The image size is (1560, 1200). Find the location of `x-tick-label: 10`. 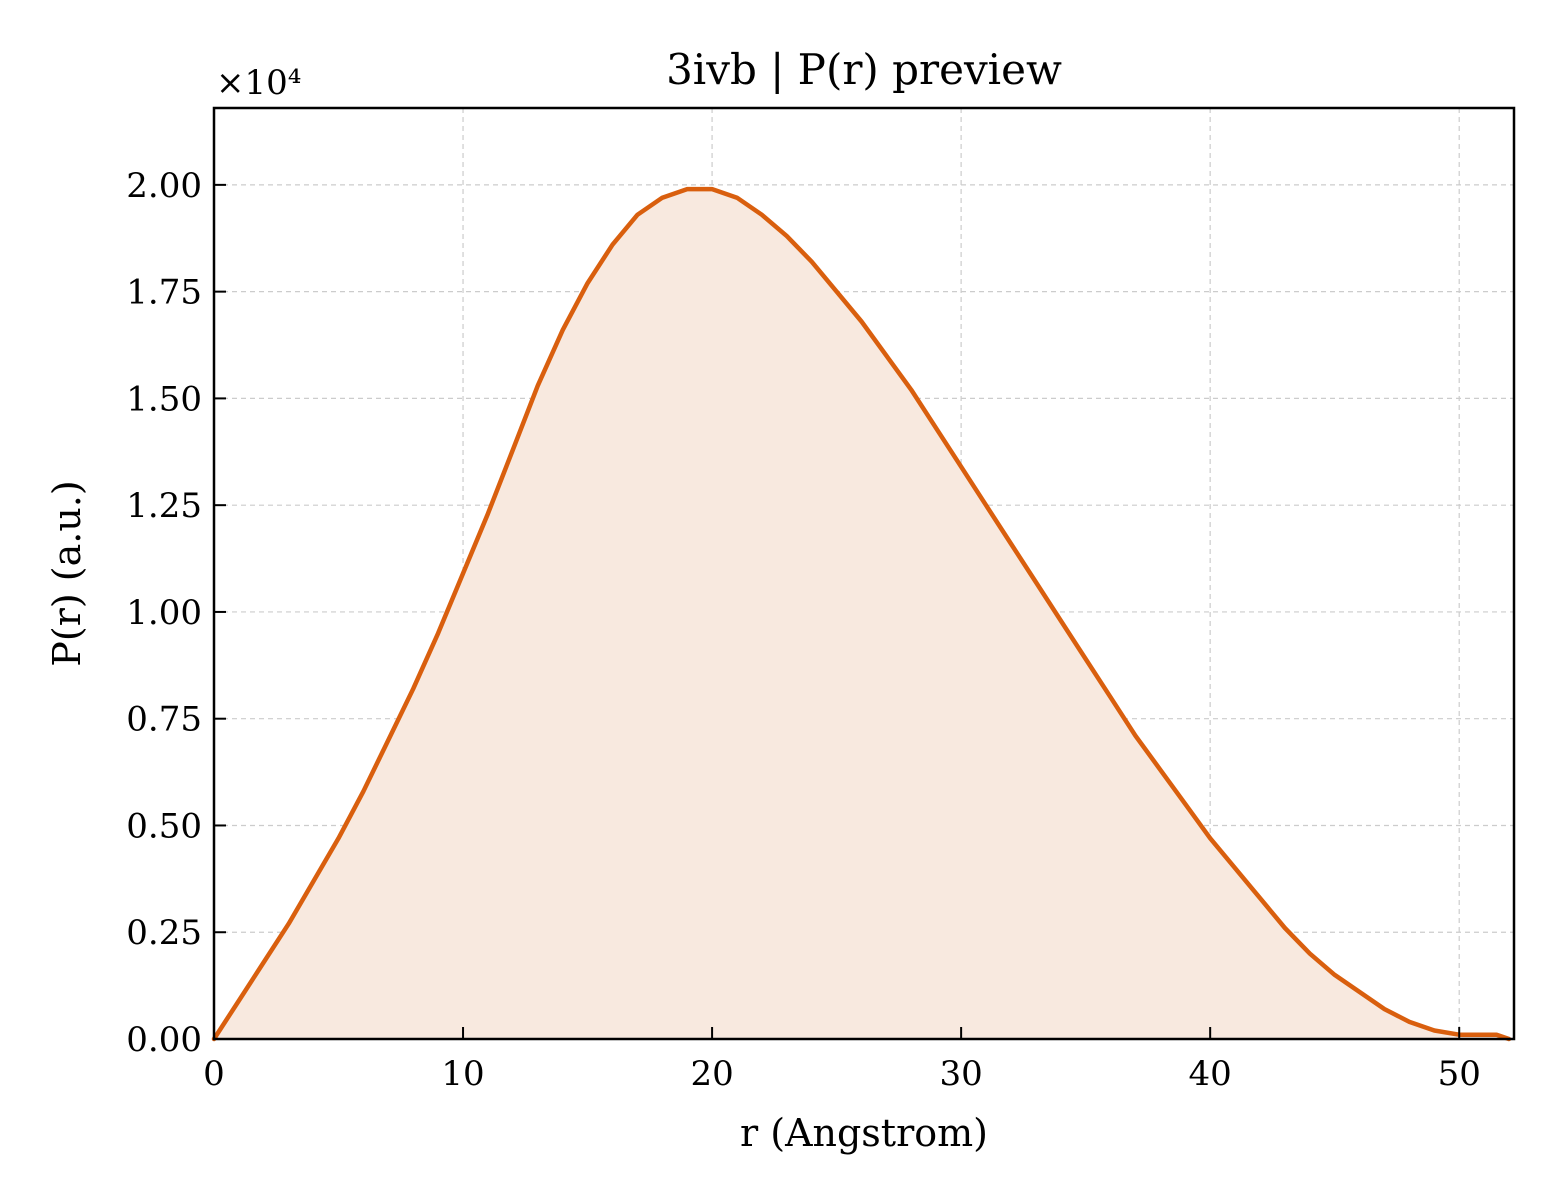

x-tick-label: 10 is located at coordinates (462, 1074).